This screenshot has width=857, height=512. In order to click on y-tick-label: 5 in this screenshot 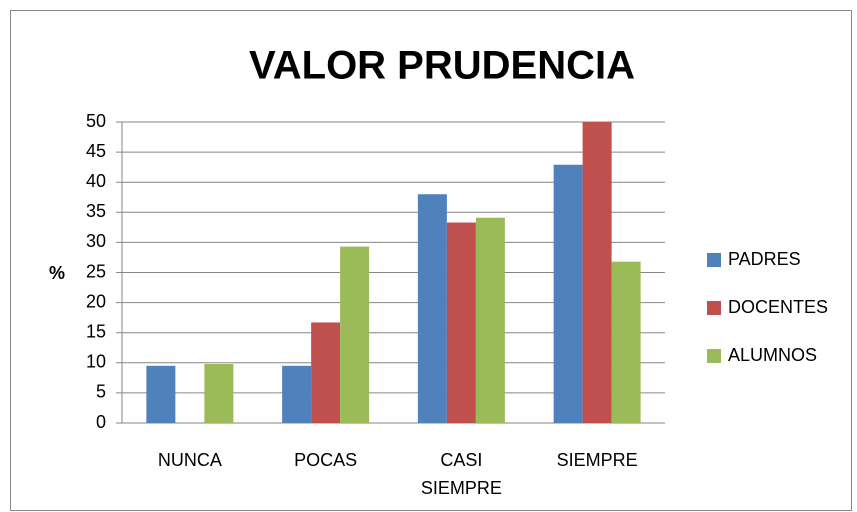, I will do `click(101, 392)`.